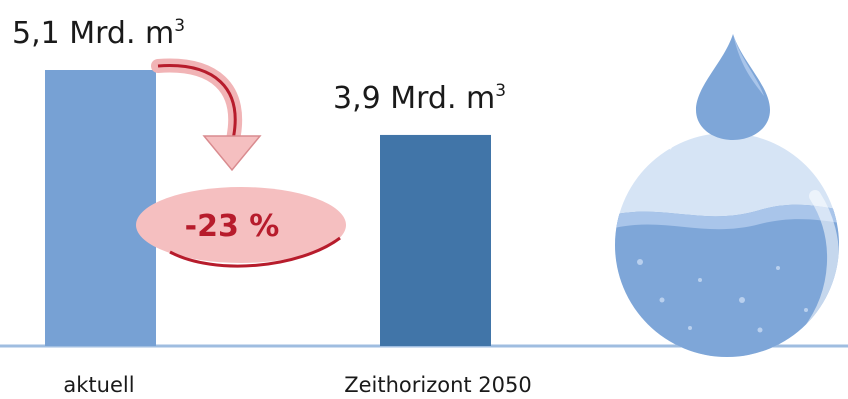 The image size is (848, 399). Describe the element at coordinates (435, 240) in the screenshot. I see `bar-zeithorizont-2050` at that location.